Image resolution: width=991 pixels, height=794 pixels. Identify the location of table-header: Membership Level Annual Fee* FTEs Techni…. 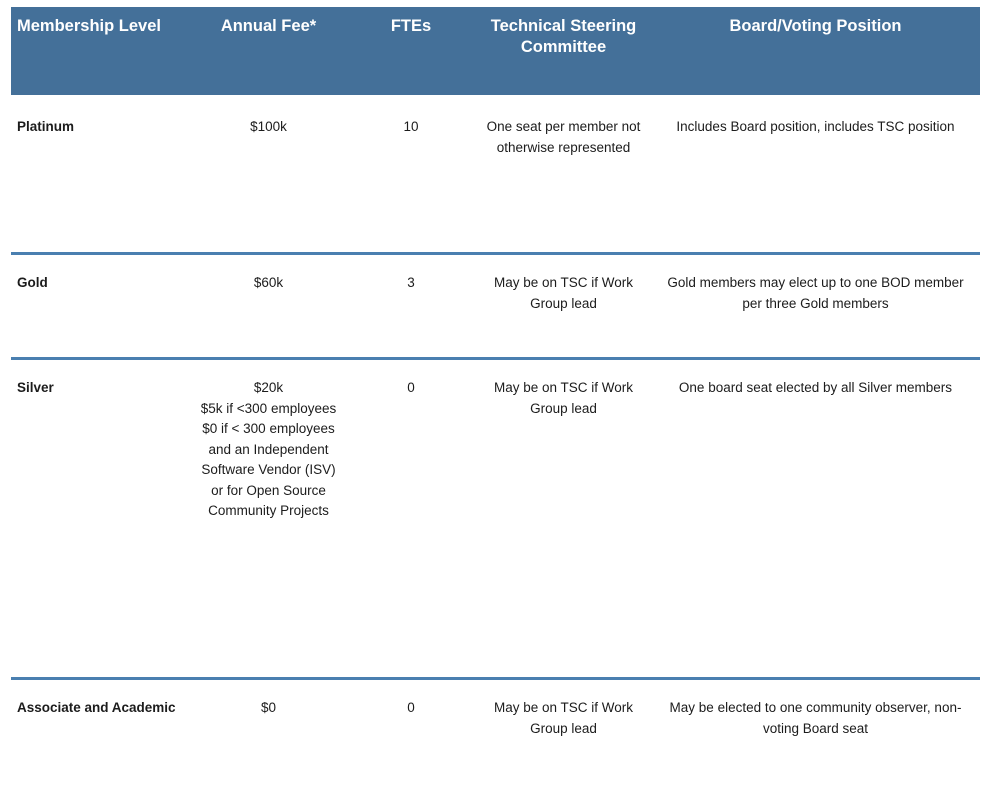
(495, 51).